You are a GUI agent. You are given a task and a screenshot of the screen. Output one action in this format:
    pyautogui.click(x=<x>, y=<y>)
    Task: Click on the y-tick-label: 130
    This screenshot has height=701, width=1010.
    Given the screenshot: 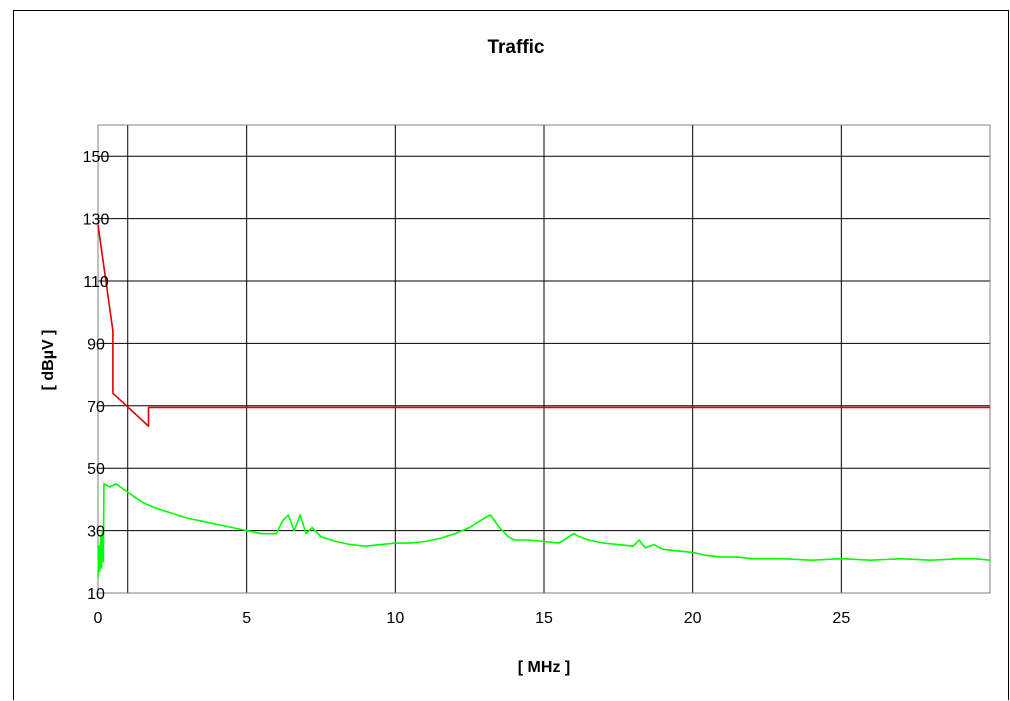 What is the action you would take?
    pyautogui.click(x=96, y=220)
    